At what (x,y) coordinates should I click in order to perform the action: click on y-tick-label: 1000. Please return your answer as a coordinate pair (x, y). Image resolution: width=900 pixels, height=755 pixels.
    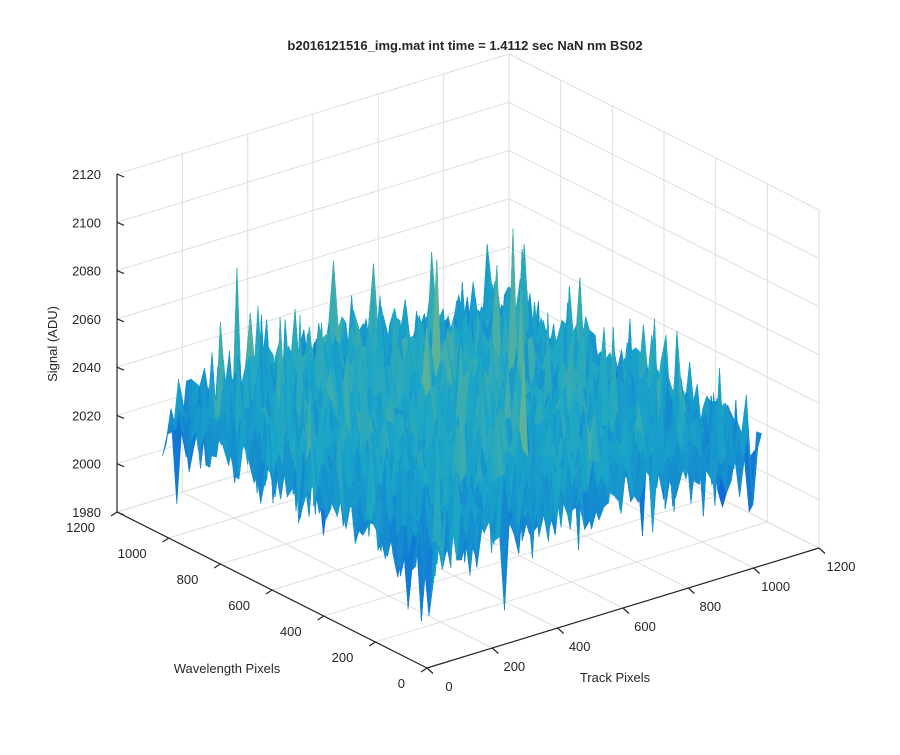
    Looking at the image, I should click on (132, 553).